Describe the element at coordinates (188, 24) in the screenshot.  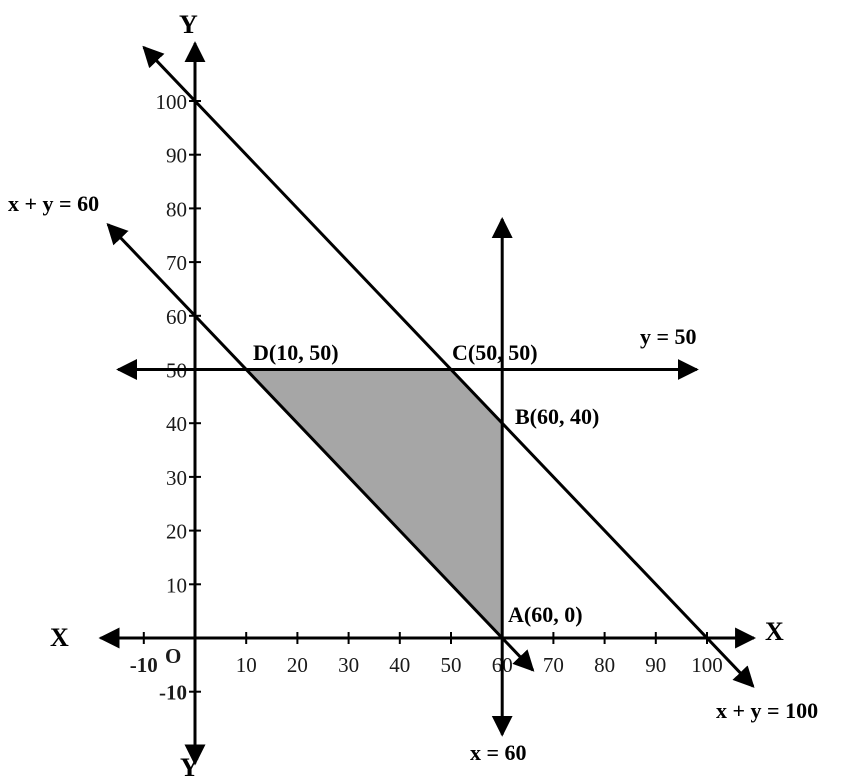
I see `y-axis-label-positive: Y` at that location.